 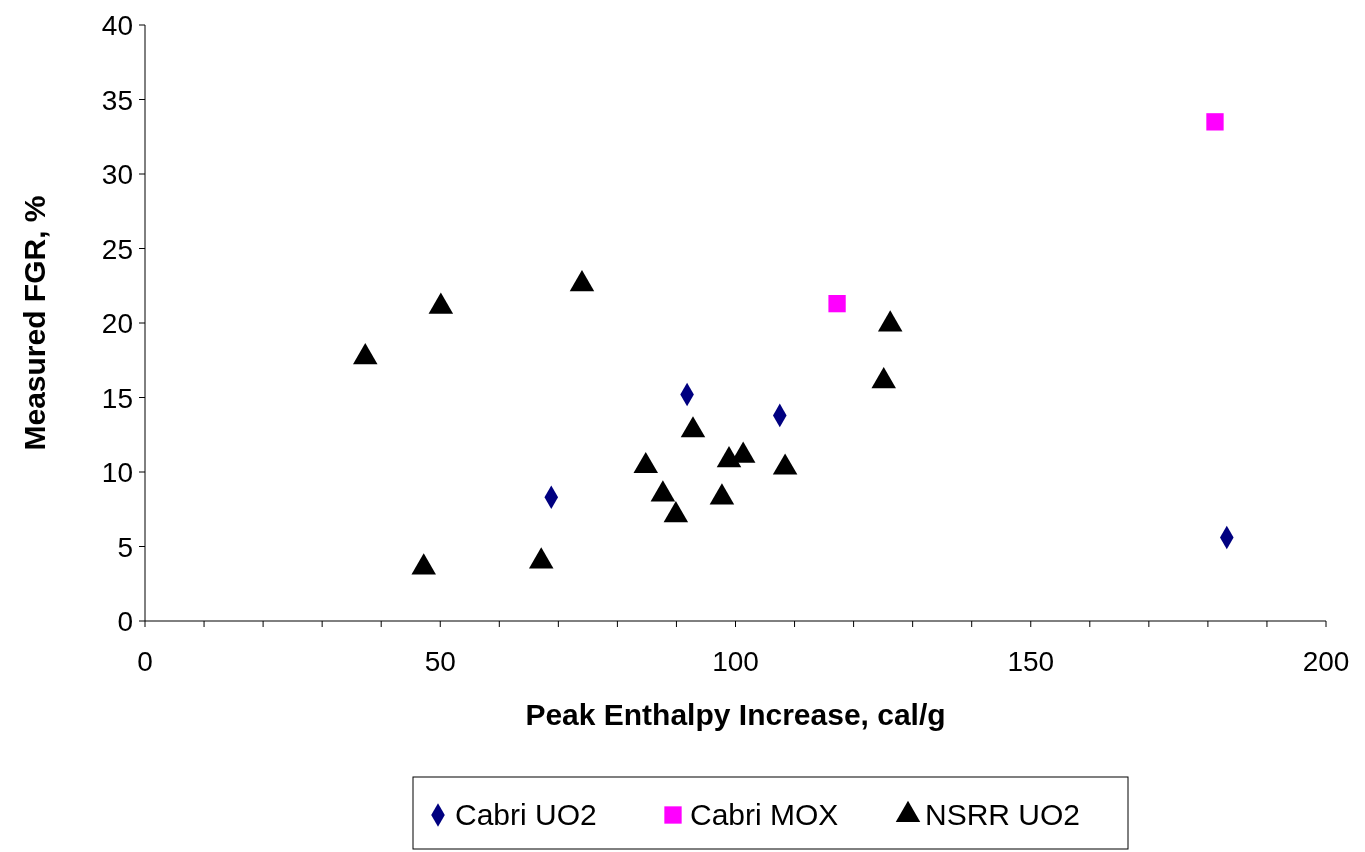 What do you see at coordinates (764, 814) in the screenshot?
I see `legend-label: Cabri MOX` at bounding box center [764, 814].